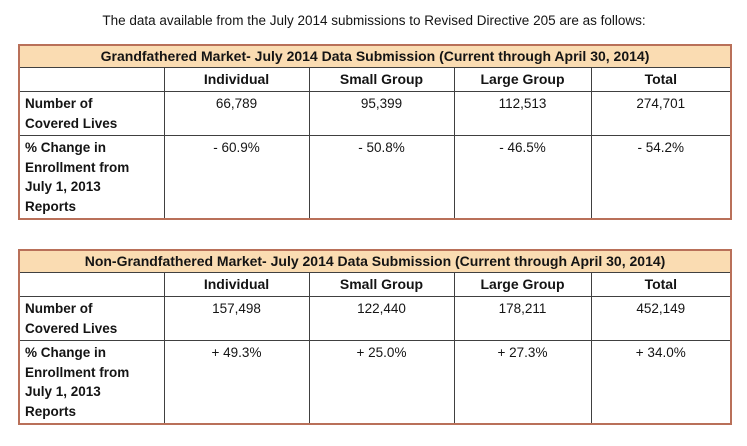 Image resolution: width=747 pixels, height=446 pixels. Describe the element at coordinates (236, 318) in the screenshot. I see `cell-value: 157,498` at that location.